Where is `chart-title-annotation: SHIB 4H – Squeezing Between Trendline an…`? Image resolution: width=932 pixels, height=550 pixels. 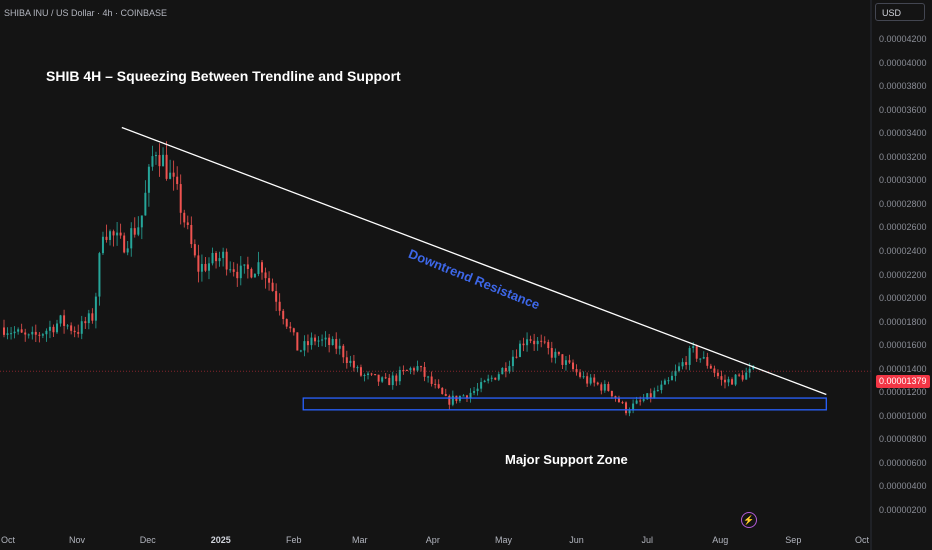
chart-title-annotation: SHIB 4H – Squeezing Between Trendline an… is located at coordinates (223, 76).